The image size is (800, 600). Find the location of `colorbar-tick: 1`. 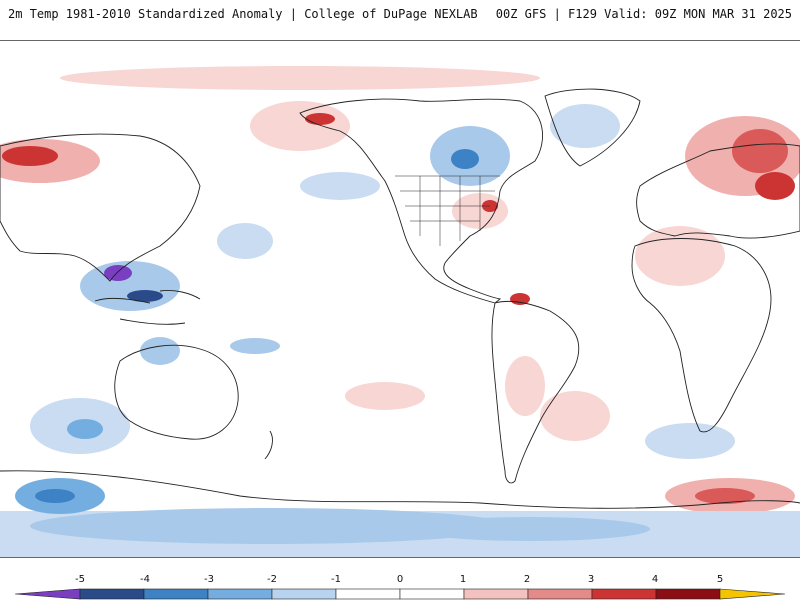

colorbar-tick: 1 is located at coordinates (463, 579).